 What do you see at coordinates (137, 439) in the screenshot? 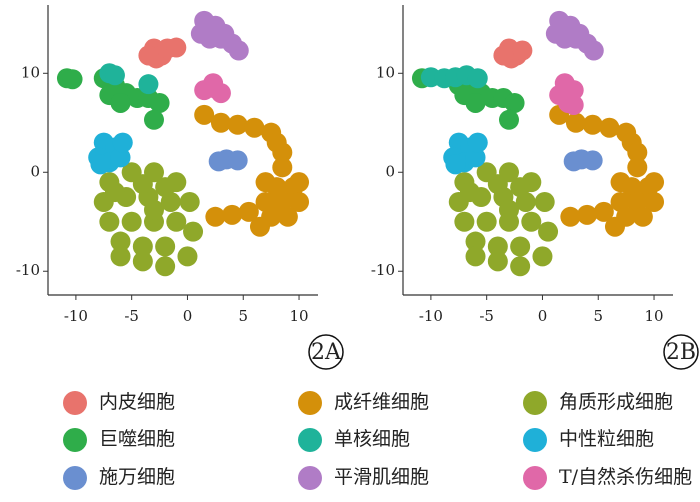
I see `legend-label: 巨噬细胞` at bounding box center [137, 439].